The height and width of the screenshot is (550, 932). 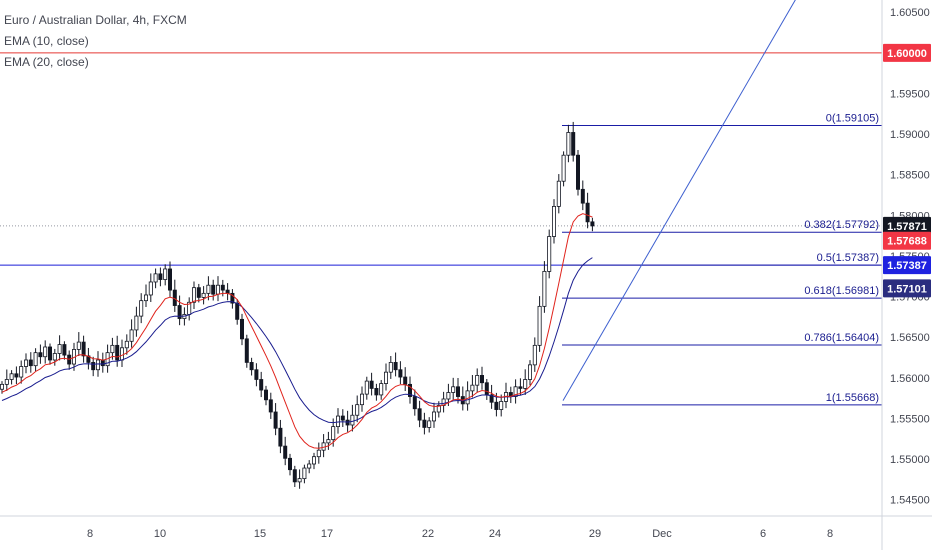 What do you see at coordinates (327, 534) in the screenshot?
I see `x-tick-label-3: 17` at bounding box center [327, 534].